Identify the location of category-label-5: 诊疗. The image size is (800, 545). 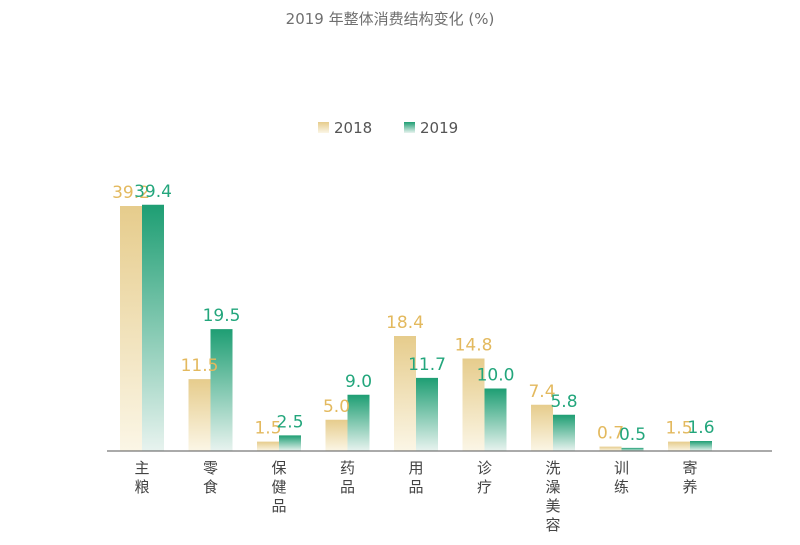
(484, 477).